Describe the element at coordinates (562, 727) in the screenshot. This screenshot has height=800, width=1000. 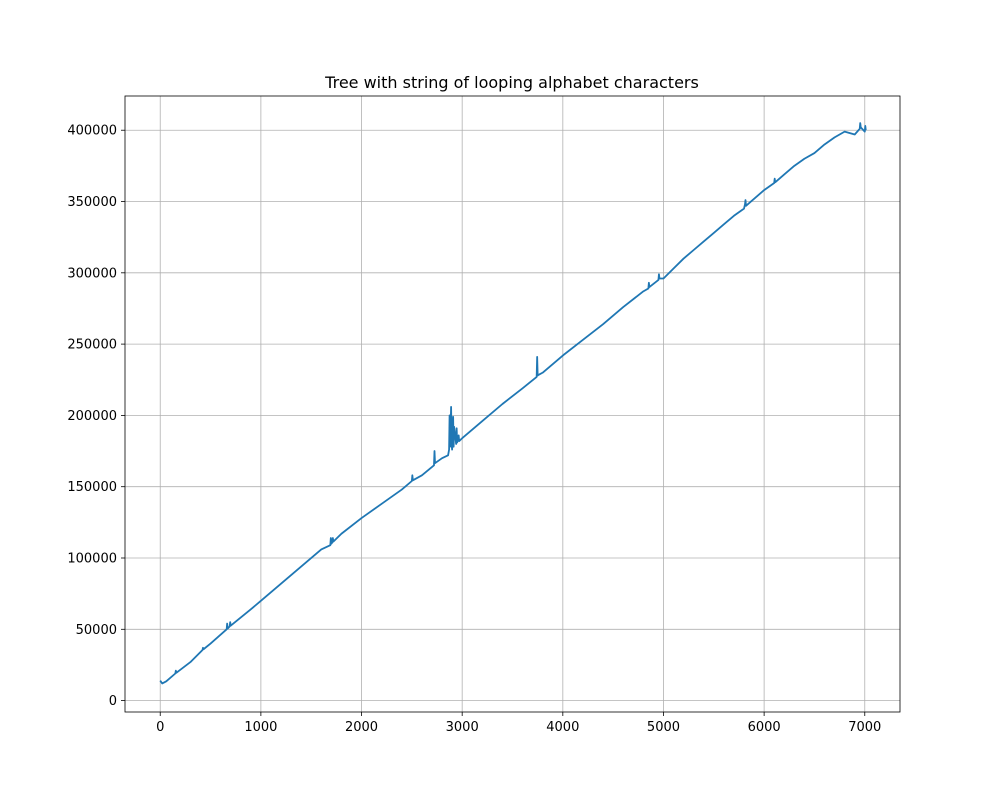
I see `x-tick-label: 4000` at that location.